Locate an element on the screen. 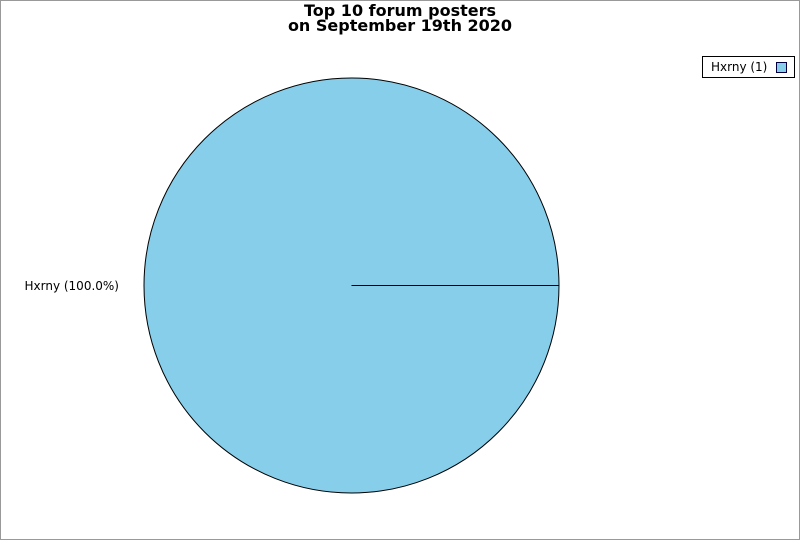  legend-box: Hxrny (1) is located at coordinates (748, 67).